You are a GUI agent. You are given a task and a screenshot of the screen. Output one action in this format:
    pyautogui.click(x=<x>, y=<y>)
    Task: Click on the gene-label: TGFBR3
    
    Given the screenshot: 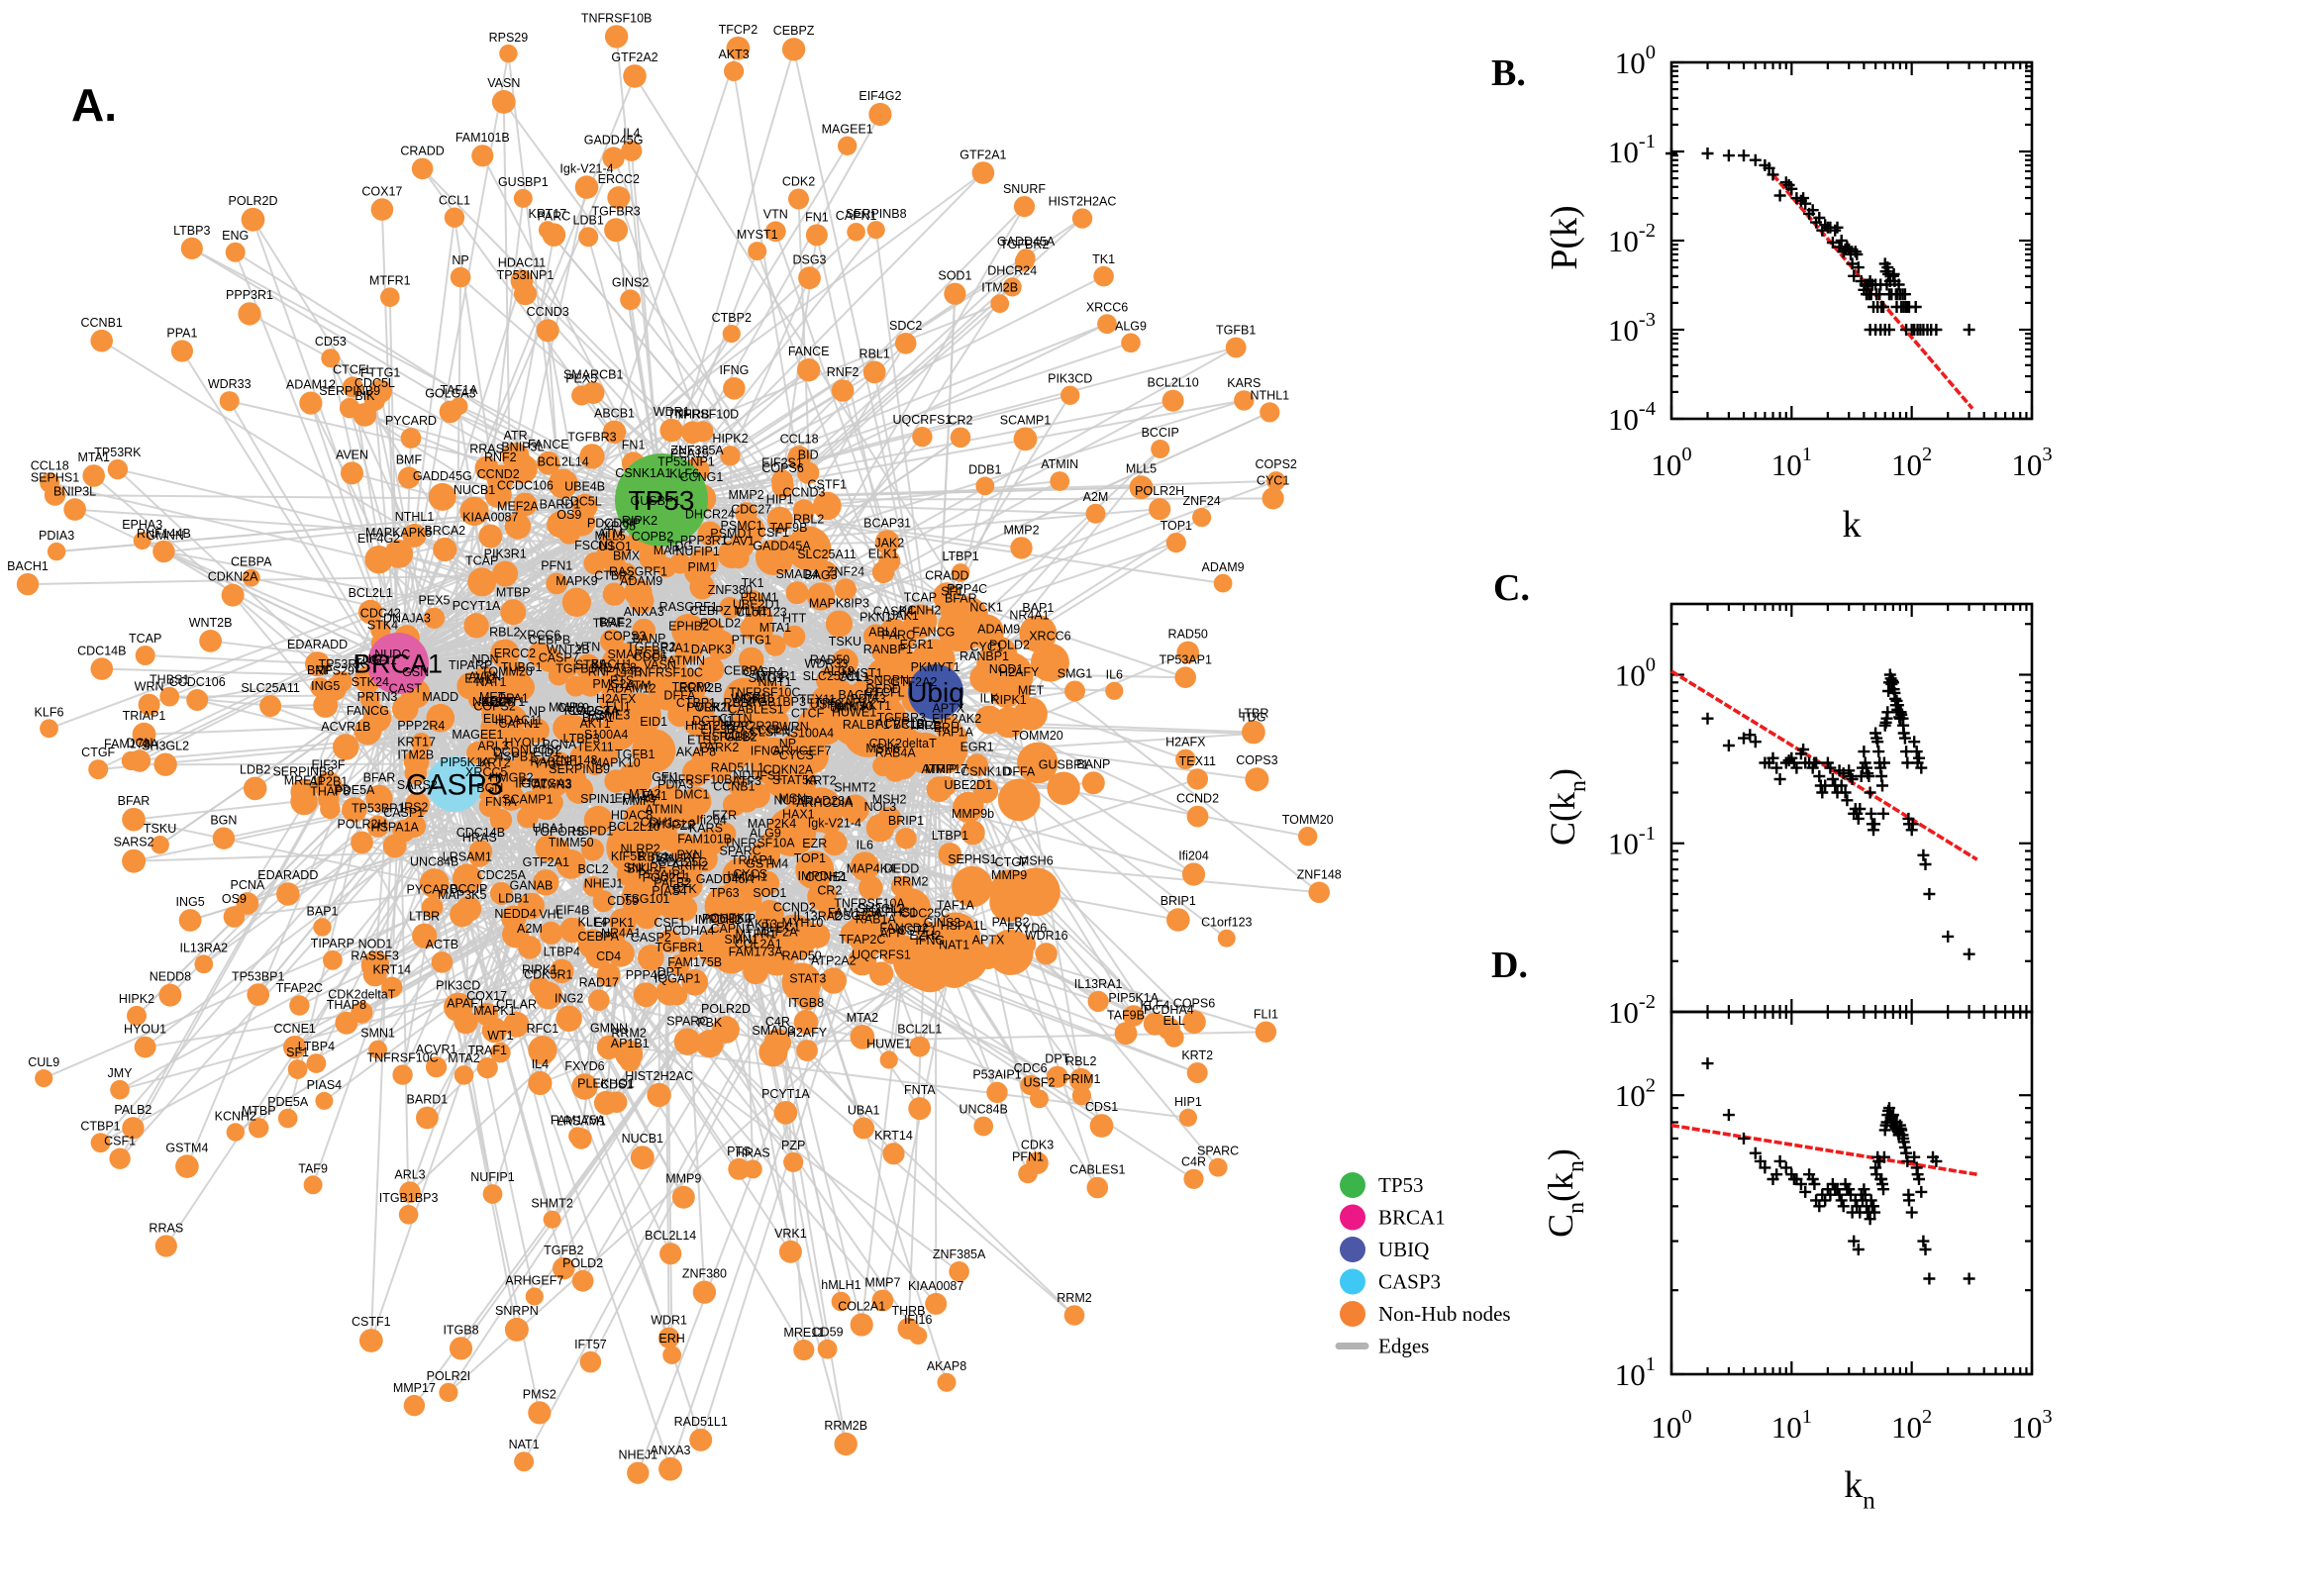 What is the action you would take?
    pyautogui.click(x=615, y=211)
    